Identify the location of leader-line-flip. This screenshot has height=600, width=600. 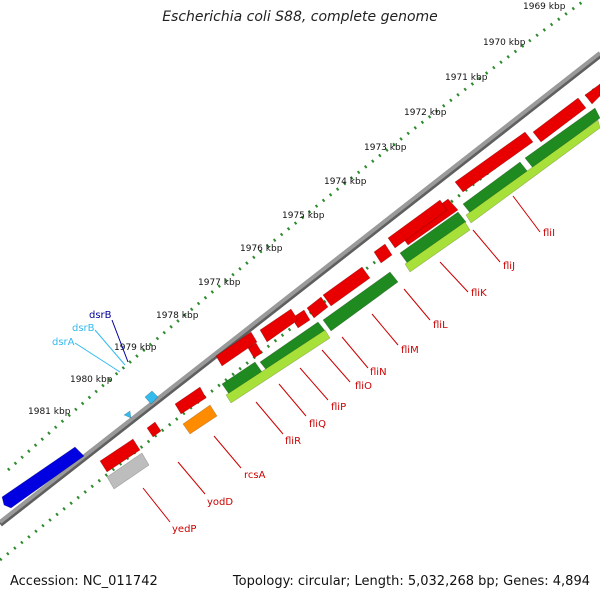
(314, 384).